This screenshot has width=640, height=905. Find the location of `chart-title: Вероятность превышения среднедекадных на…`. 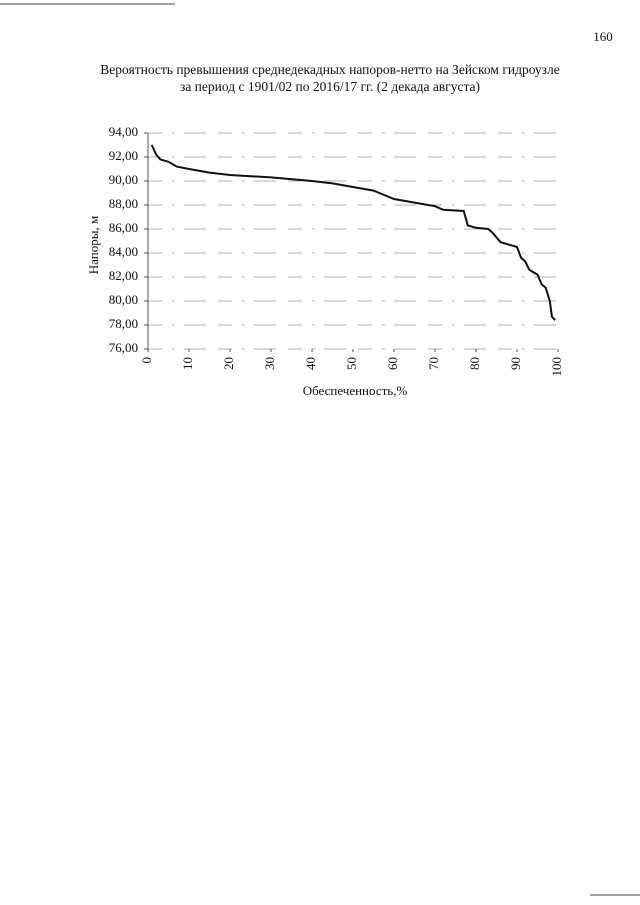

chart-title: Вероятность превышения среднедекадных на… is located at coordinates (330, 69).